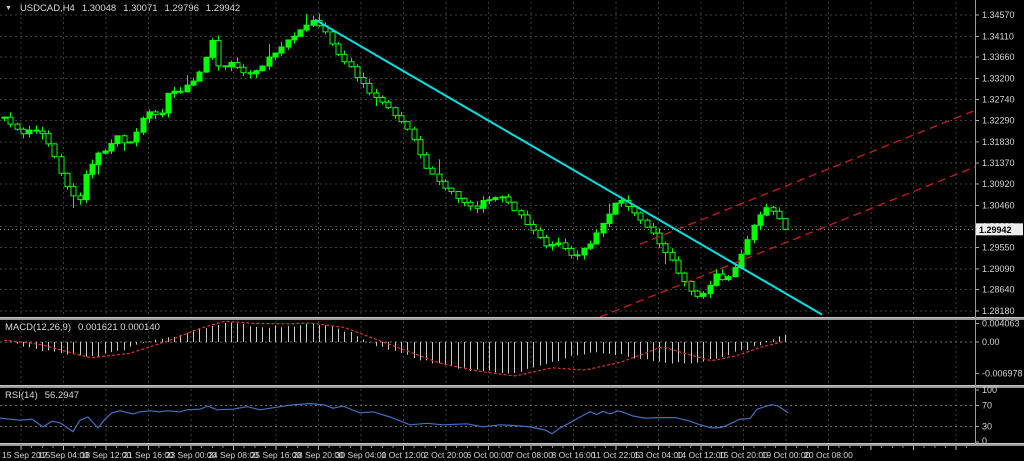  I want to click on svg-text: 17 Sep 04:00, so click(63, 455).